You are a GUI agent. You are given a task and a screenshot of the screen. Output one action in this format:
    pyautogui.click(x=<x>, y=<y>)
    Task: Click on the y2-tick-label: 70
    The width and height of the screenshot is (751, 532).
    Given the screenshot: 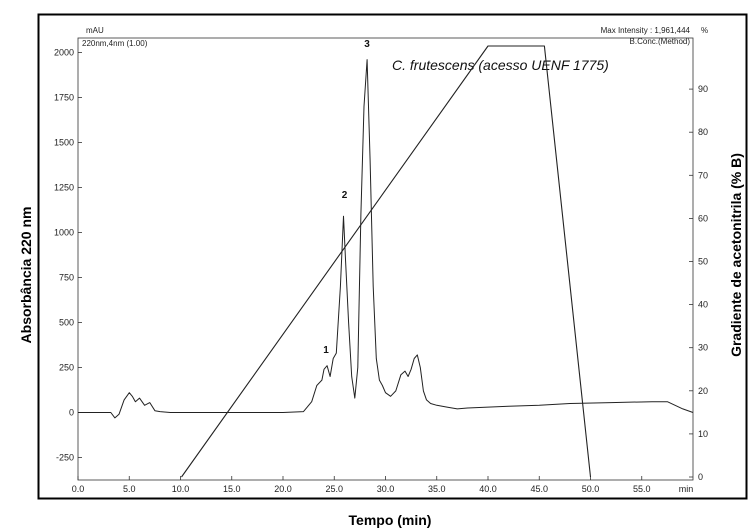 What is the action you would take?
    pyautogui.click(x=703, y=175)
    